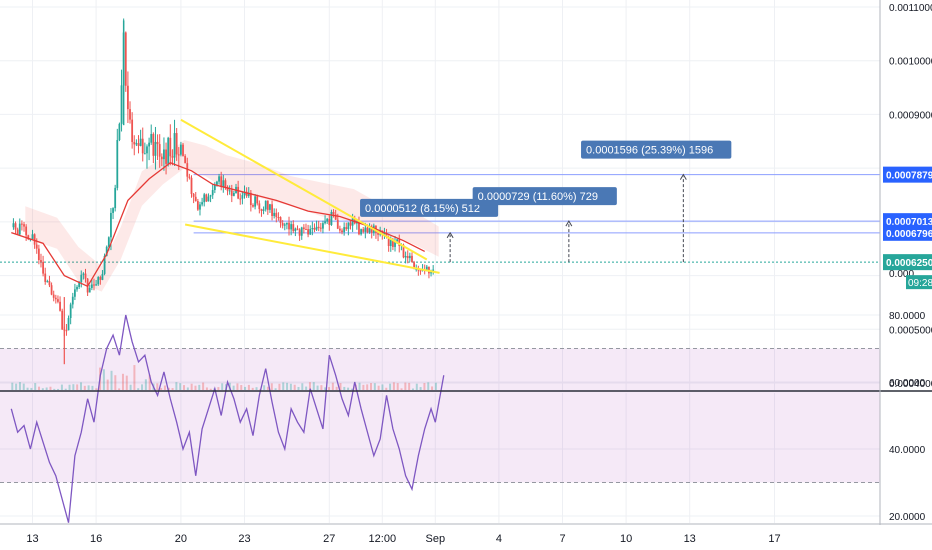 Image resolution: width=932 pixels, height=550 pixels. What do you see at coordinates (544, 225) in the screenshot?
I see `target-projection: 0.0000729 (11.60%) 729` at bounding box center [544, 225].